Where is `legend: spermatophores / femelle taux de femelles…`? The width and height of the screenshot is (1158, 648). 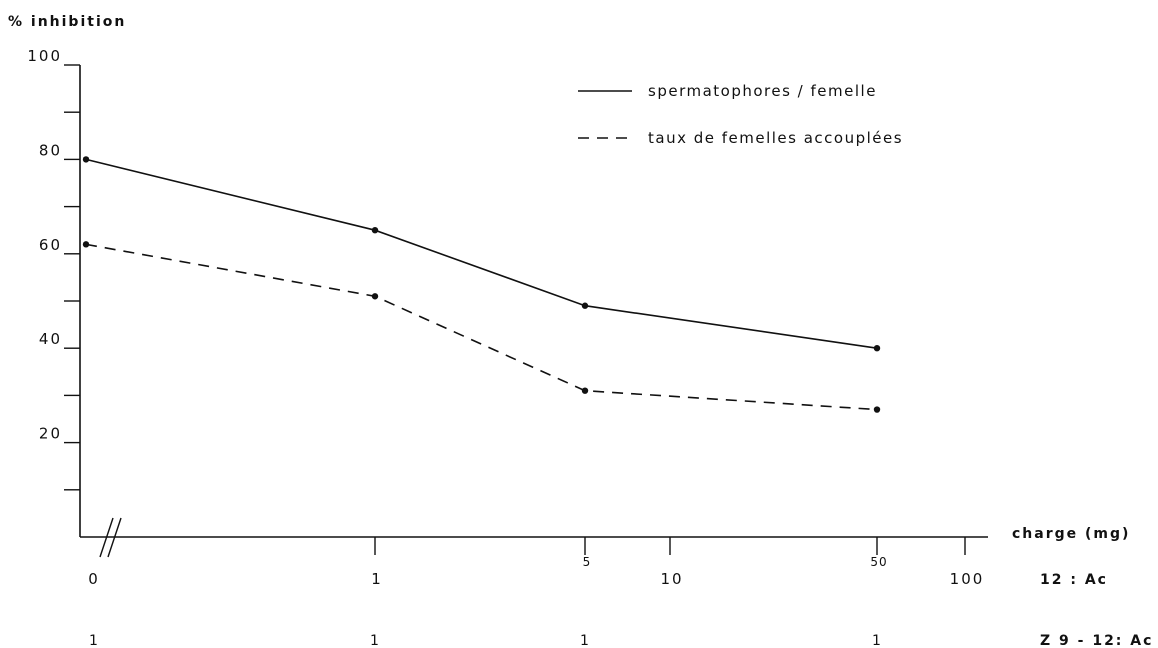
legend: spermatophores / femelle taux de femelles… is located at coordinates (740, 114).